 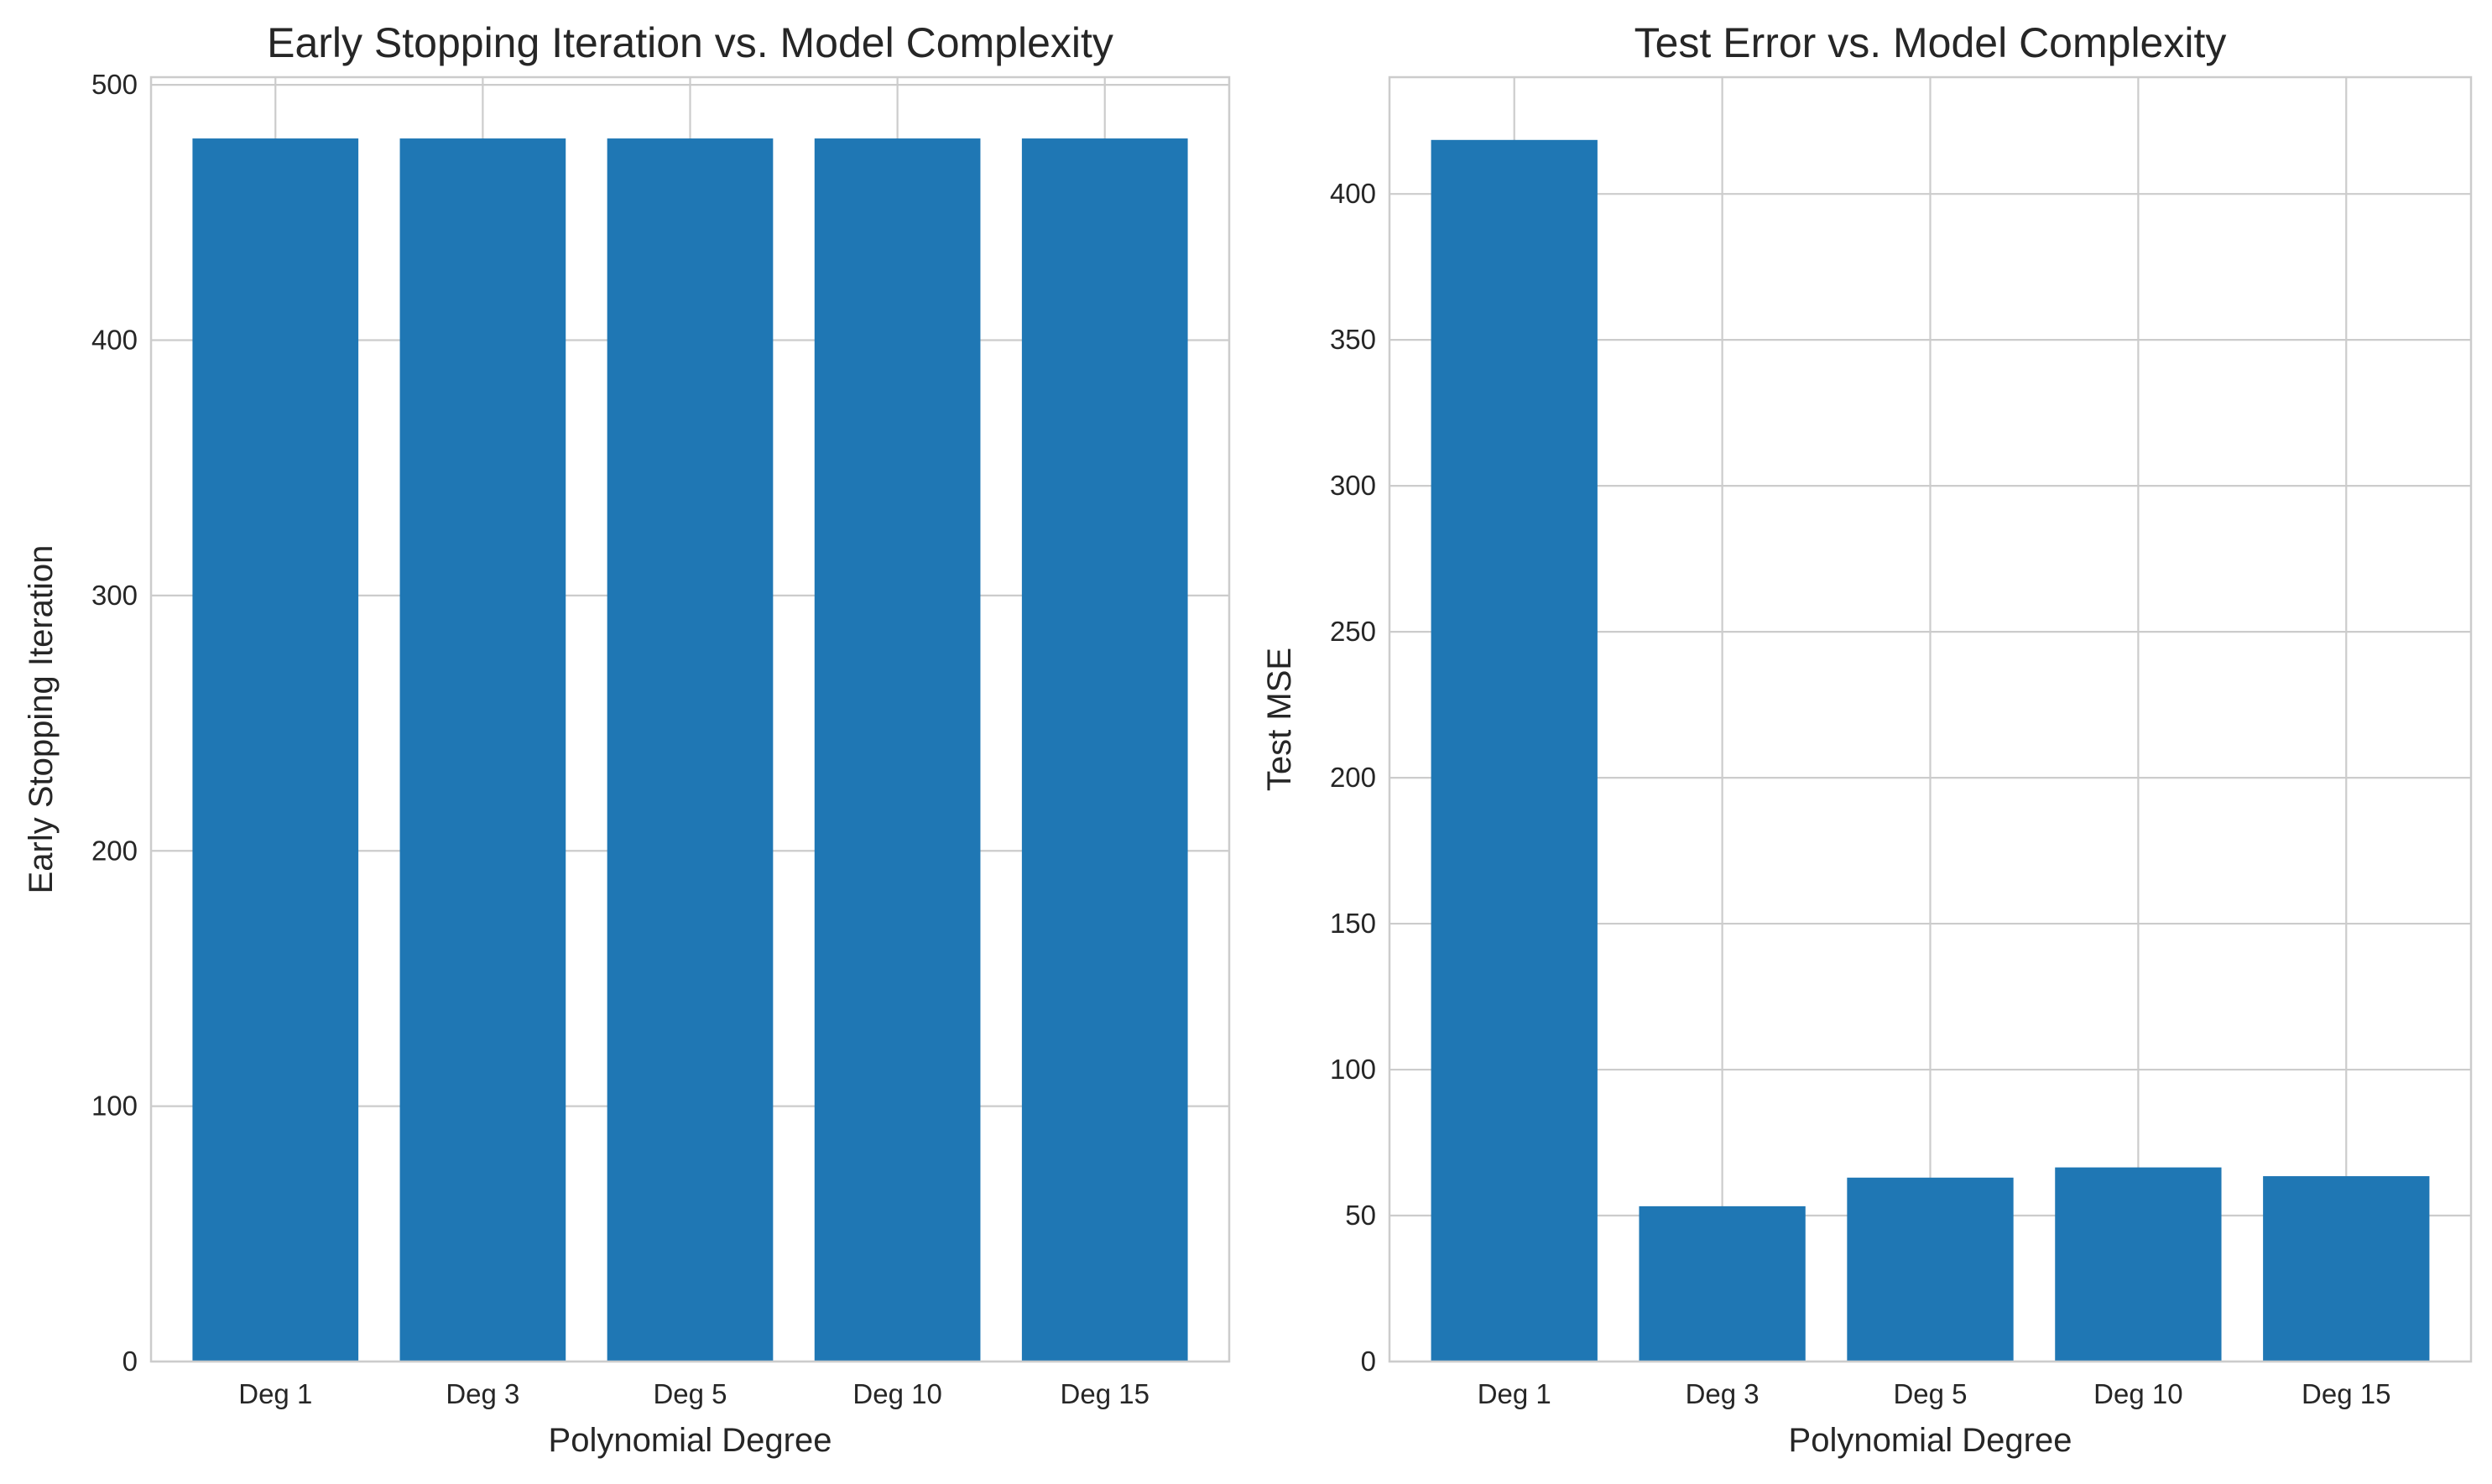 I want to click on y-tick-label: 500, so click(x=114, y=84).